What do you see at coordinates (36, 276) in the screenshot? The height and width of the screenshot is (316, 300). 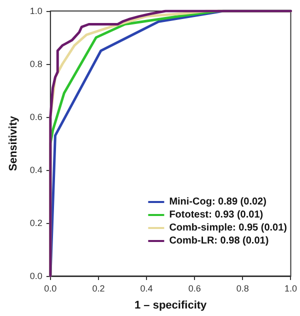 I see `y-tick-label: 0.0` at bounding box center [36, 276].